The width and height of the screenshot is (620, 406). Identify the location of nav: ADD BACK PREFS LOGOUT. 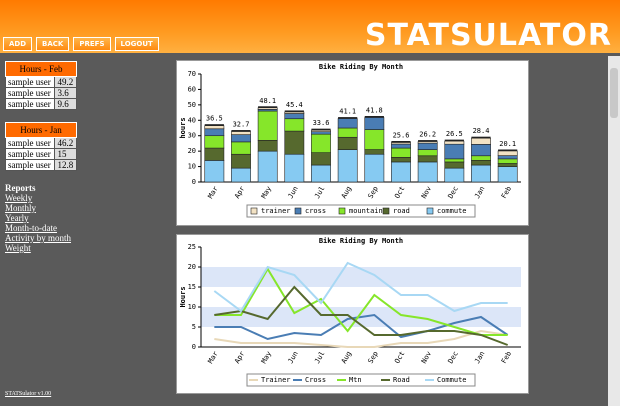
(81, 44).